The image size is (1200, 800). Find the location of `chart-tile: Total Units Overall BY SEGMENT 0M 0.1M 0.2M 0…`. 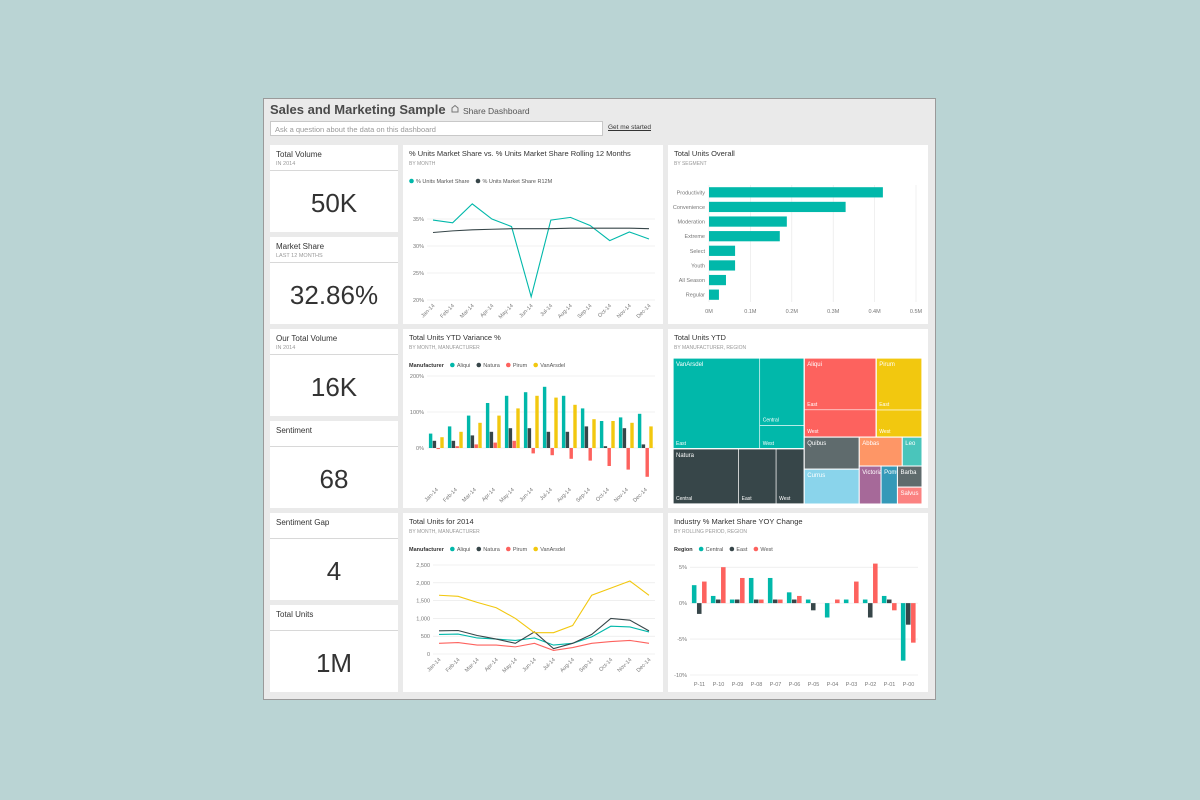

chart-tile: Total Units Overall BY SEGMENT 0M 0.1M 0.2M 0… is located at coordinates (798, 234).